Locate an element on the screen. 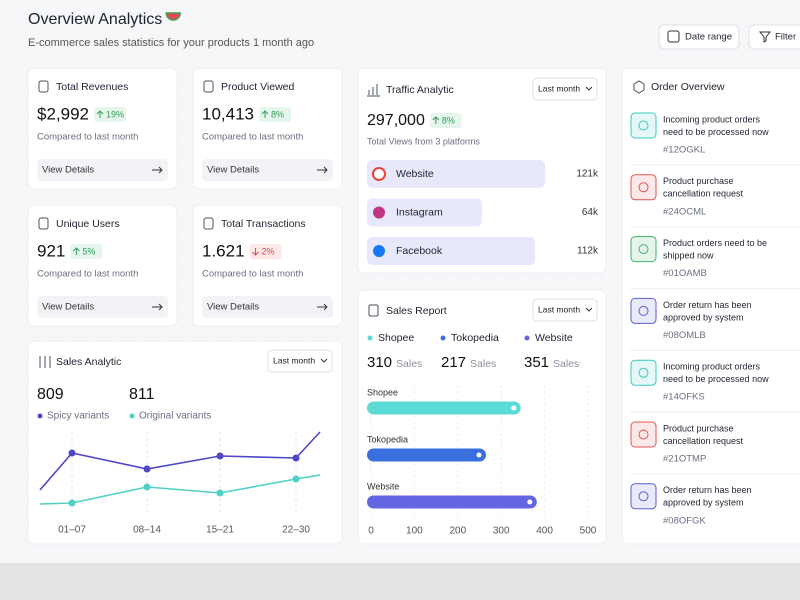 The height and width of the screenshot is (600, 800). sales-total: 351 is located at coordinates (536, 362).